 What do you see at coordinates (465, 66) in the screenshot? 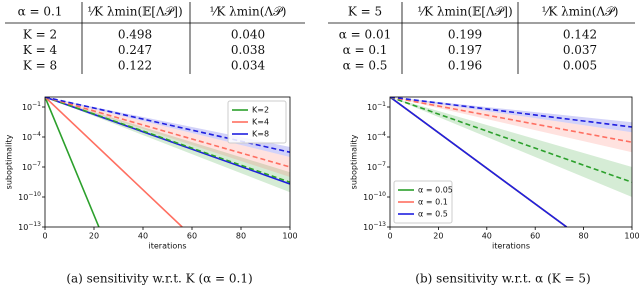
I see `table-cell: 0.196` at bounding box center [465, 66].